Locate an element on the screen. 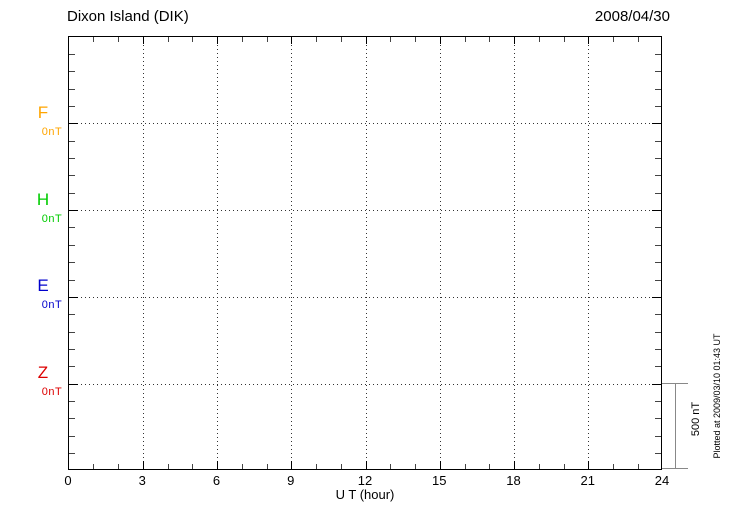 This screenshot has height=520, width=730. series-baseline-label-H: 0nT is located at coordinates (52, 218).